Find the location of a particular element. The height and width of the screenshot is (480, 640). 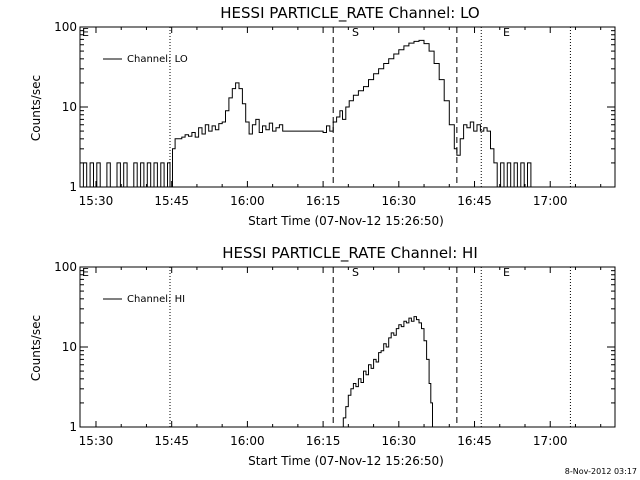

series-line is located at coordinates (387, 372).